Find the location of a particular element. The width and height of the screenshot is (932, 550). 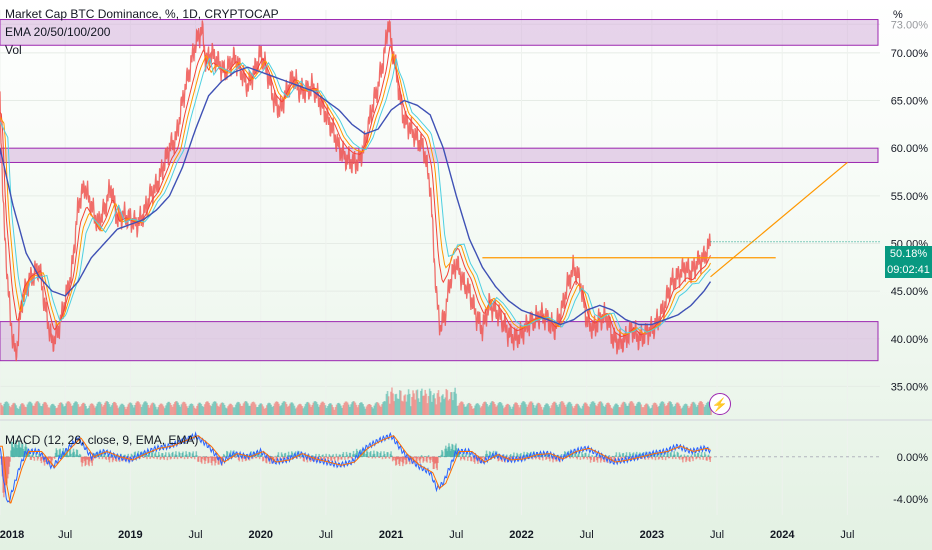

projection-trendline is located at coordinates (779, 220).